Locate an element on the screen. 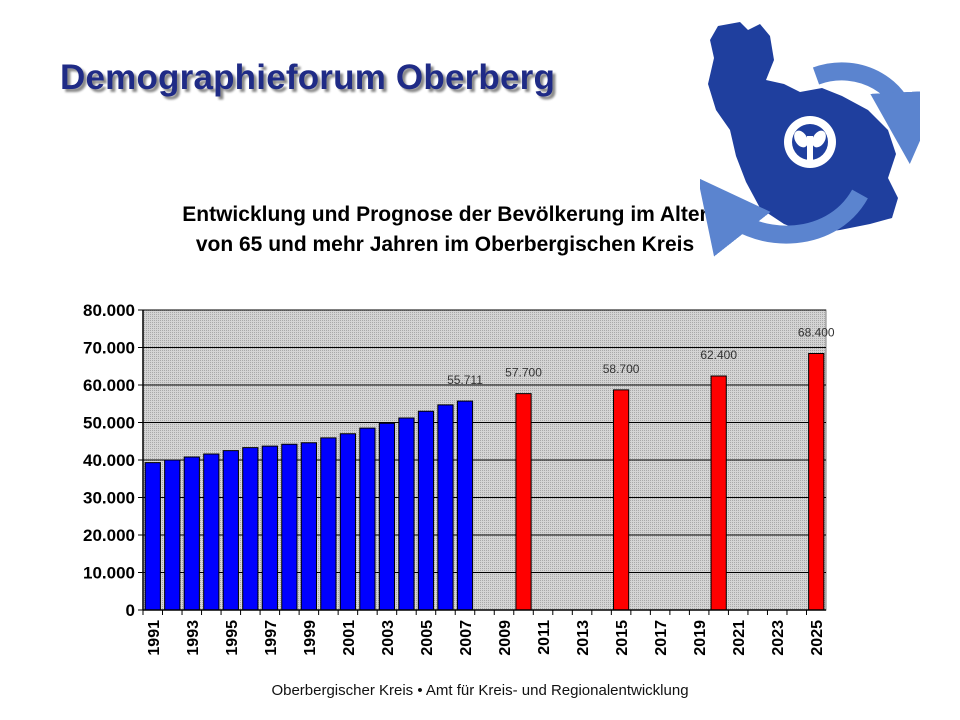  x-tick-label: 2011 is located at coordinates (544, 637).